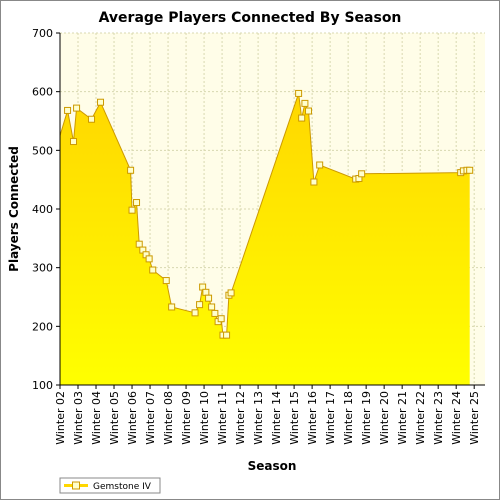 Image resolution: width=500 pixels, height=504 pixels. What do you see at coordinates (330, 418) in the screenshot?
I see `x-tick-label: Winter 17` at bounding box center [330, 418].